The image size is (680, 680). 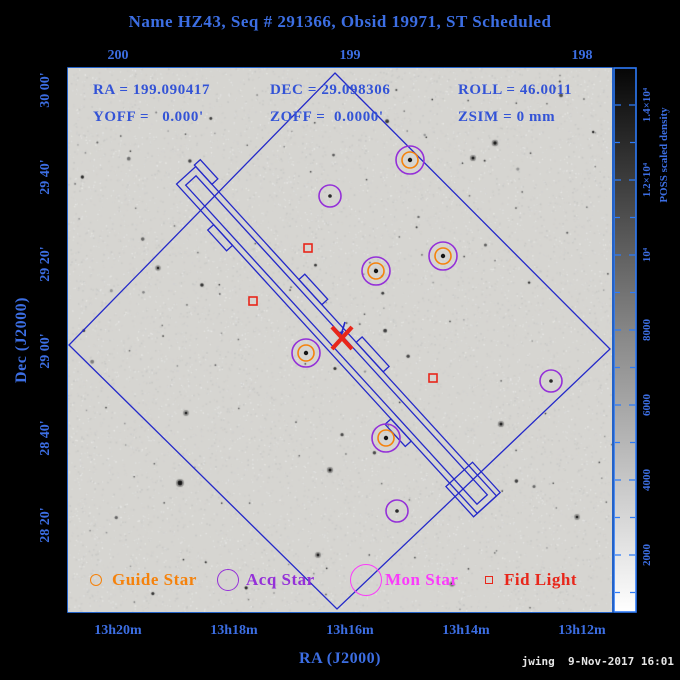 What do you see at coordinates (582, 630) in the screenshot?
I see `ra-hms-tick-label: 13h12m` at bounding box center [582, 630].